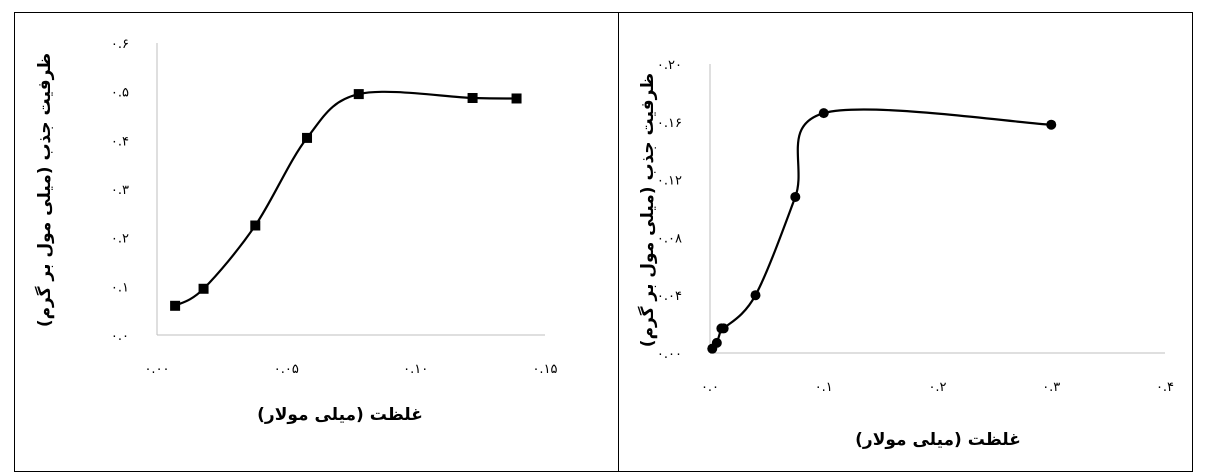 The width and height of the screenshot is (1207, 472). I want to click on y-tick-label: ۰.۵, so click(120, 93).